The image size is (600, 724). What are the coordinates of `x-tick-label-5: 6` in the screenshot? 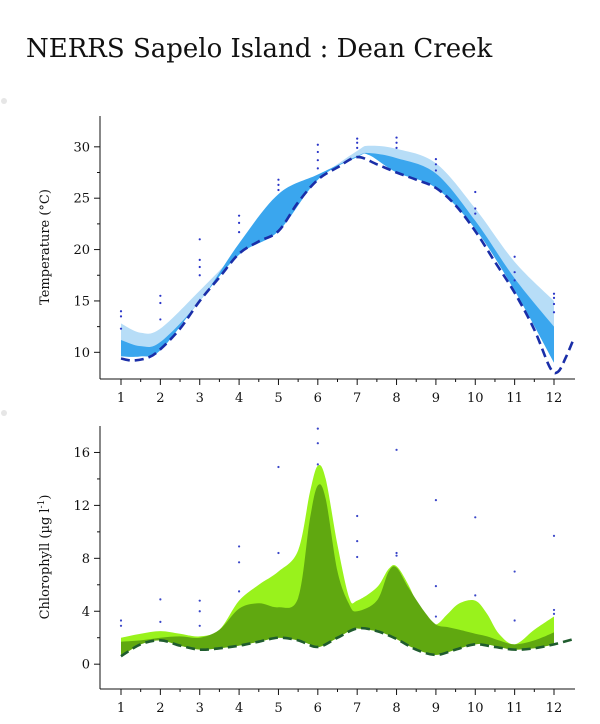 It's located at (318, 708).